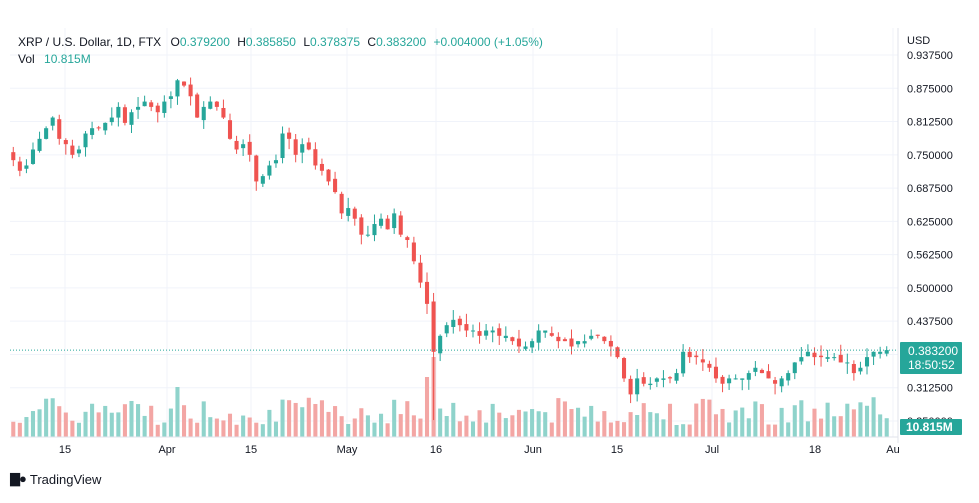  I want to click on y-tick-label: 0.437500, so click(930, 322).